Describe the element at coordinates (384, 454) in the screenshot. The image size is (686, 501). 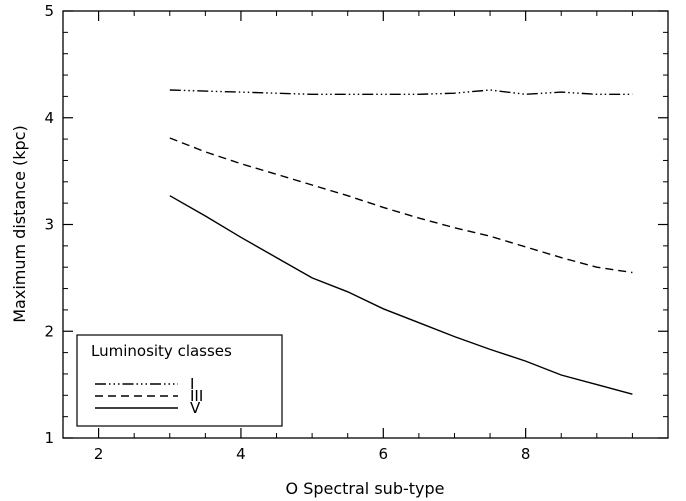
I see `x-tick-label: 6` at that location.